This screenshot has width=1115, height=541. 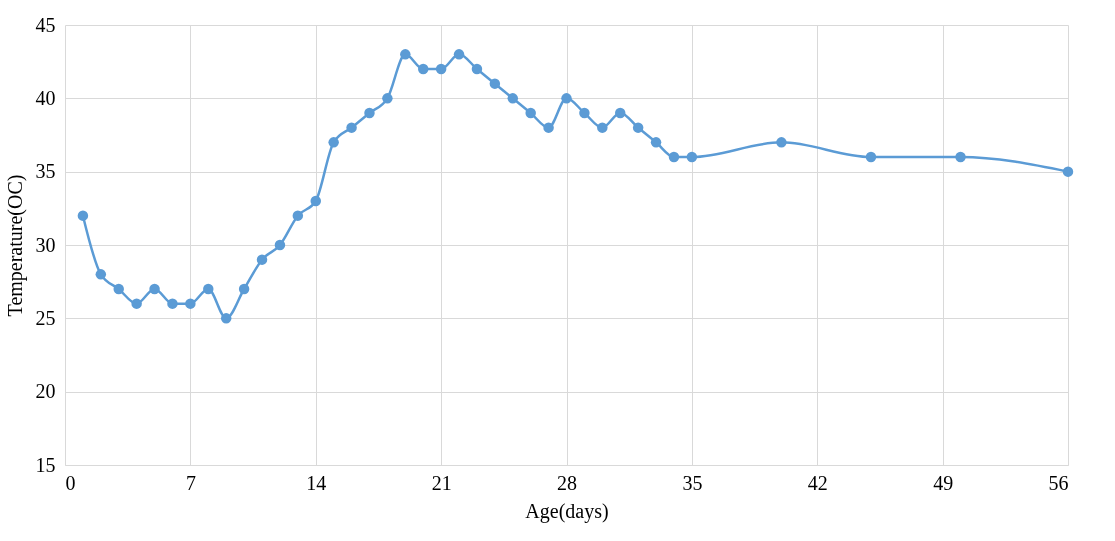 I want to click on x-tick-label: 56, so click(x=1058, y=482).